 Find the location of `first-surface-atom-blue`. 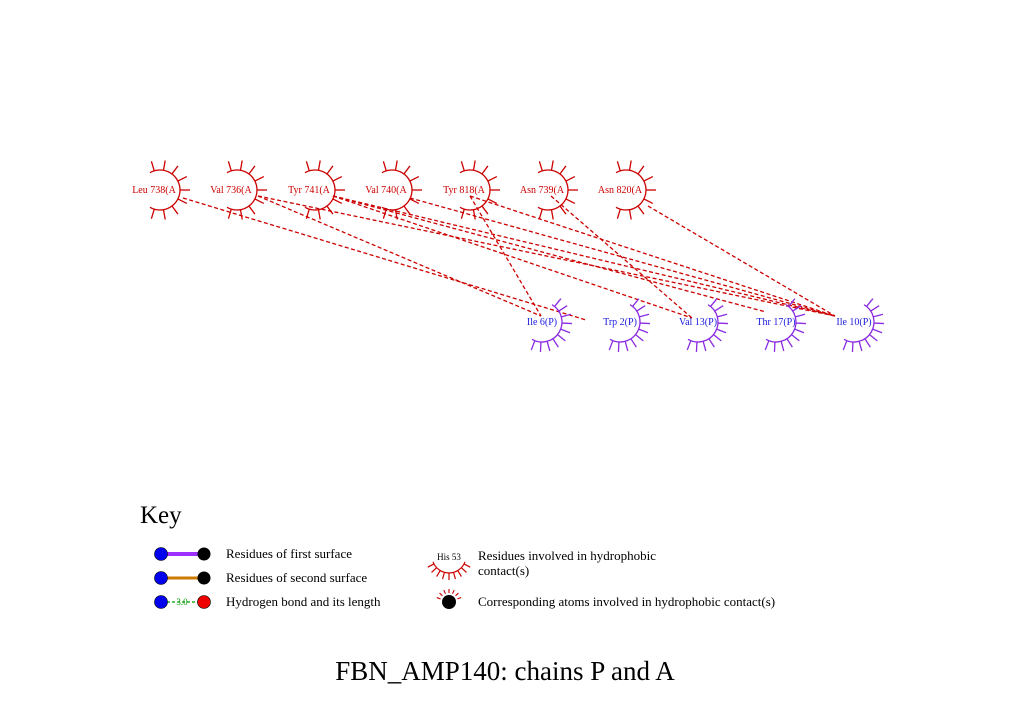

first-surface-atom-blue is located at coordinates (161, 554).